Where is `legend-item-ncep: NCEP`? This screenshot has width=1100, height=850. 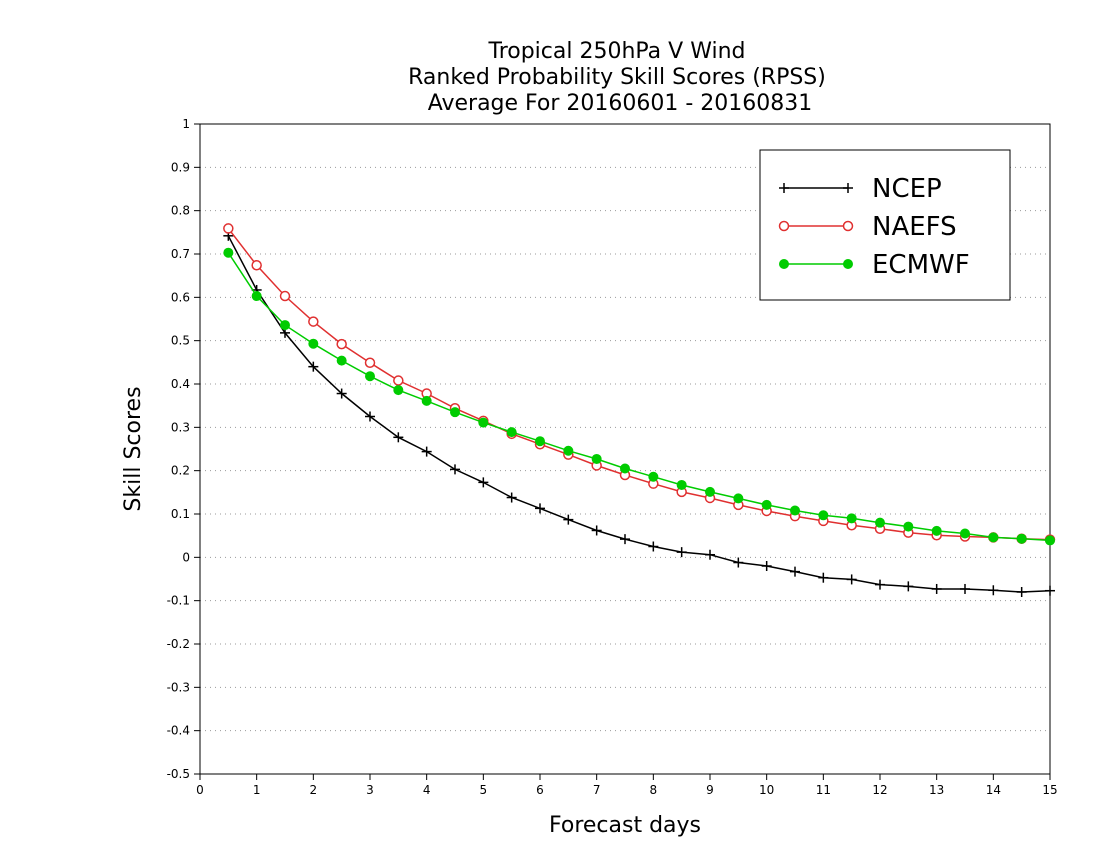 legend-item-ncep: NCEP is located at coordinates (860, 189).